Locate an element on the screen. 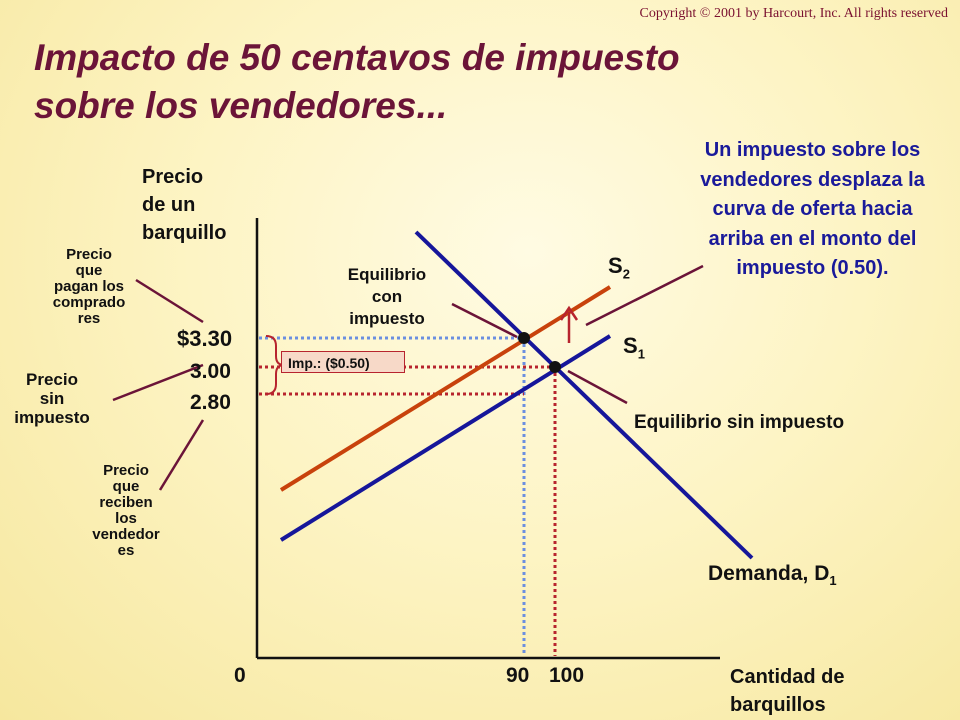  label-equilibrium-with-tax: Equilibrio con impuesto is located at coordinates (387, 297).